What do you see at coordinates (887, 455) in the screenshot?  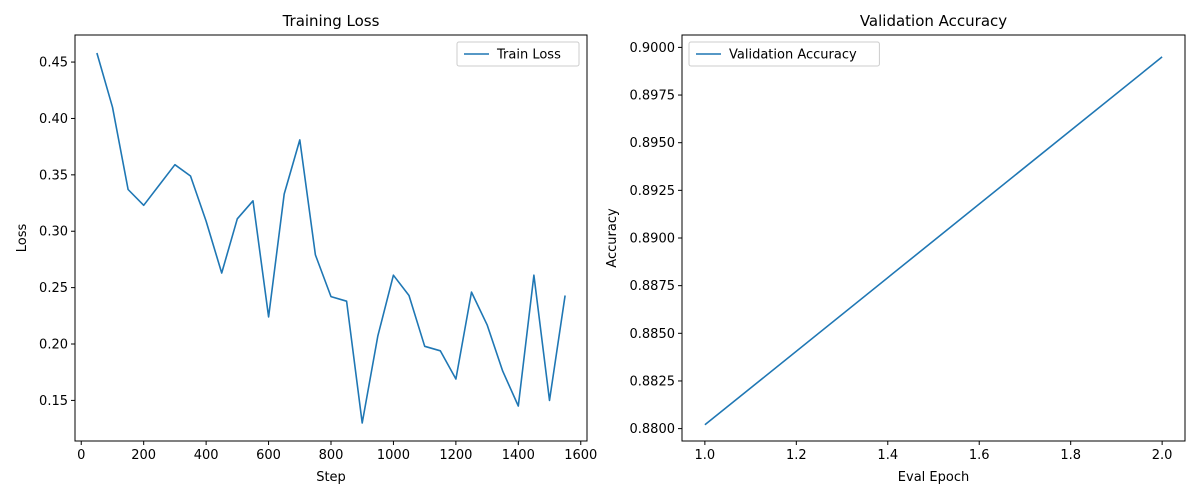 I see `x-tick-label: 1.4` at bounding box center [887, 455].